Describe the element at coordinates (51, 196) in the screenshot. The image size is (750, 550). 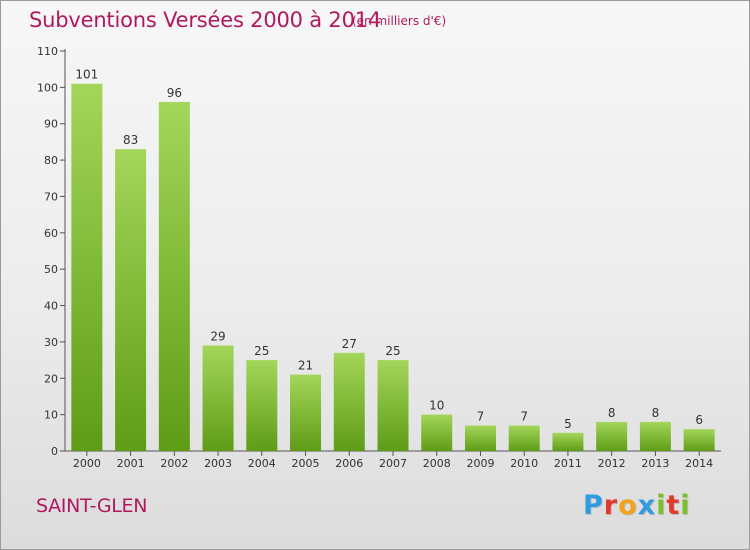
I see `y-tick-label: 70` at that location.